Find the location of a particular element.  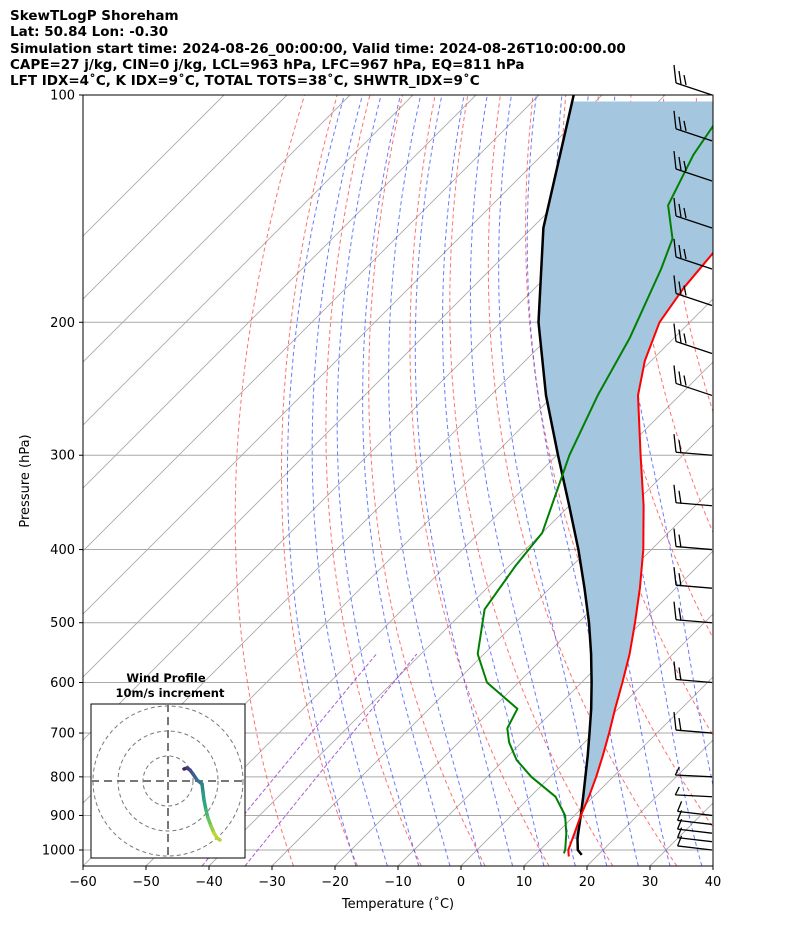

y-tick-label: 700 is located at coordinates (62, 734).